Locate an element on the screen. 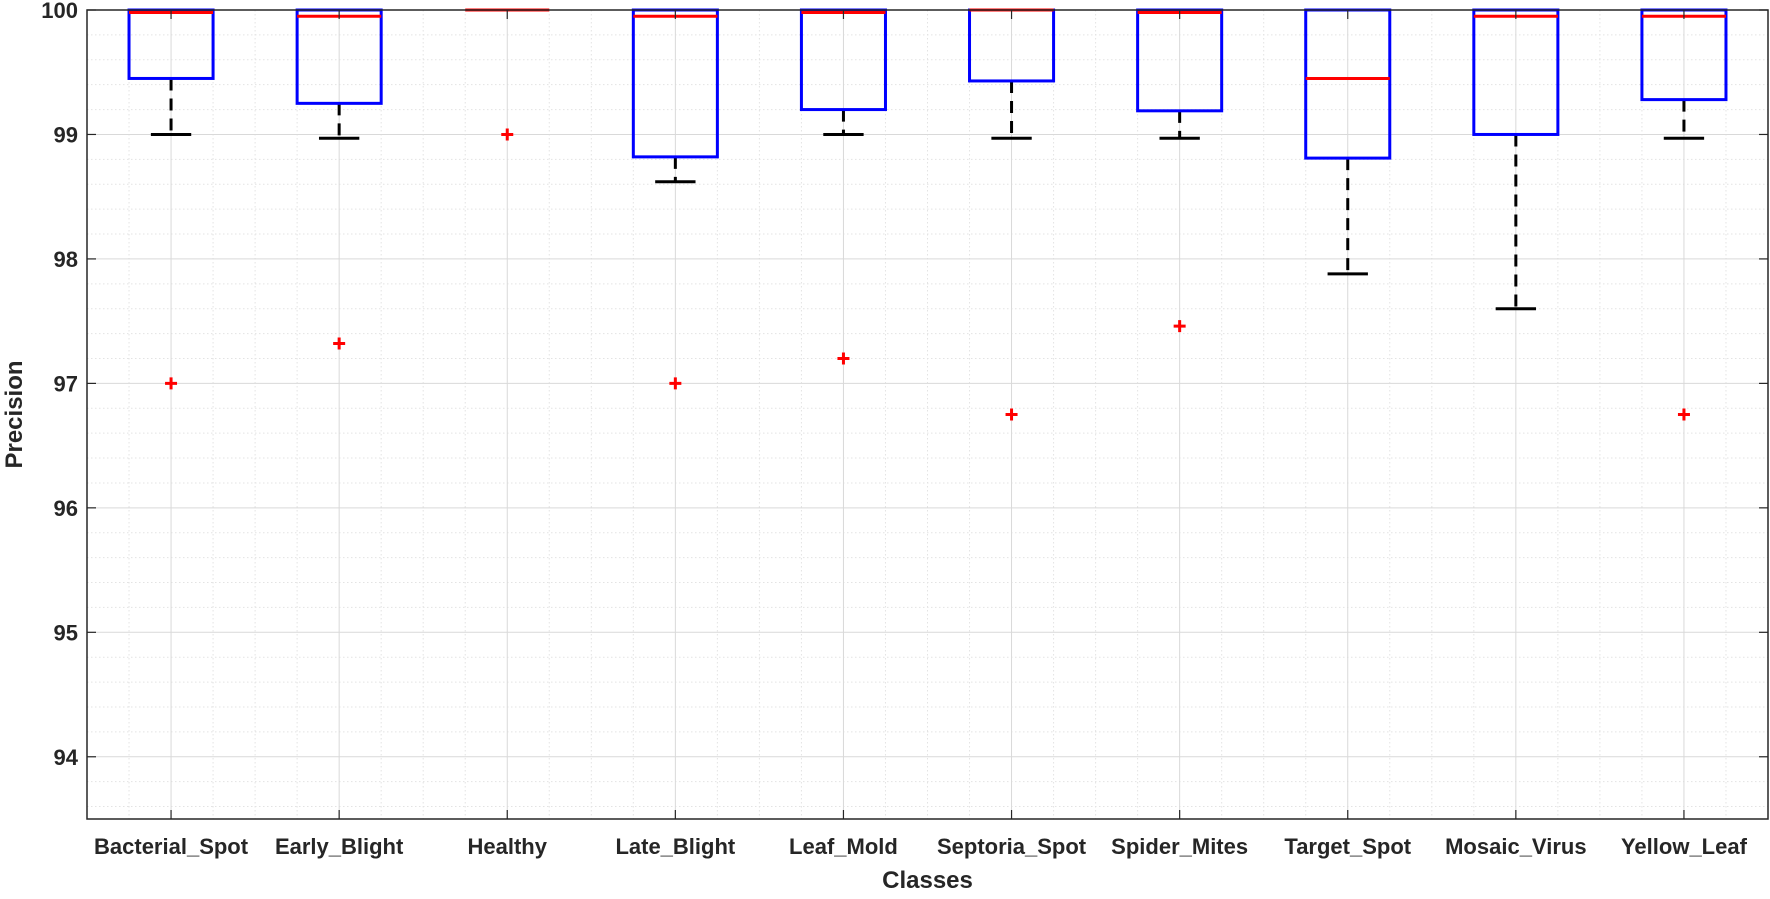  x-tick-label: Septoria_Spot is located at coordinates (1012, 846).